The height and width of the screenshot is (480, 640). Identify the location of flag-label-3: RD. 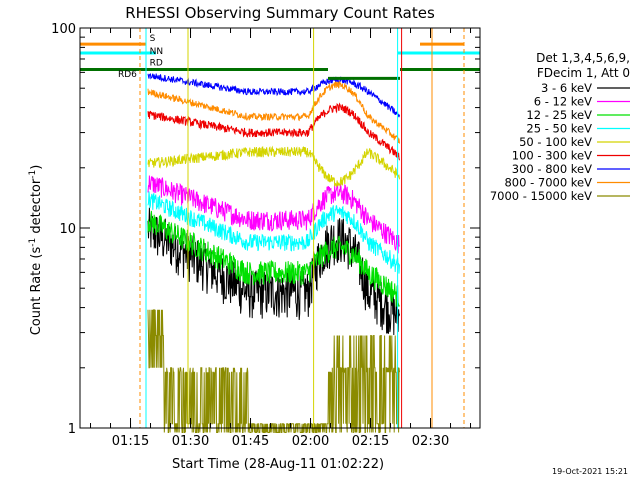
(156, 63).